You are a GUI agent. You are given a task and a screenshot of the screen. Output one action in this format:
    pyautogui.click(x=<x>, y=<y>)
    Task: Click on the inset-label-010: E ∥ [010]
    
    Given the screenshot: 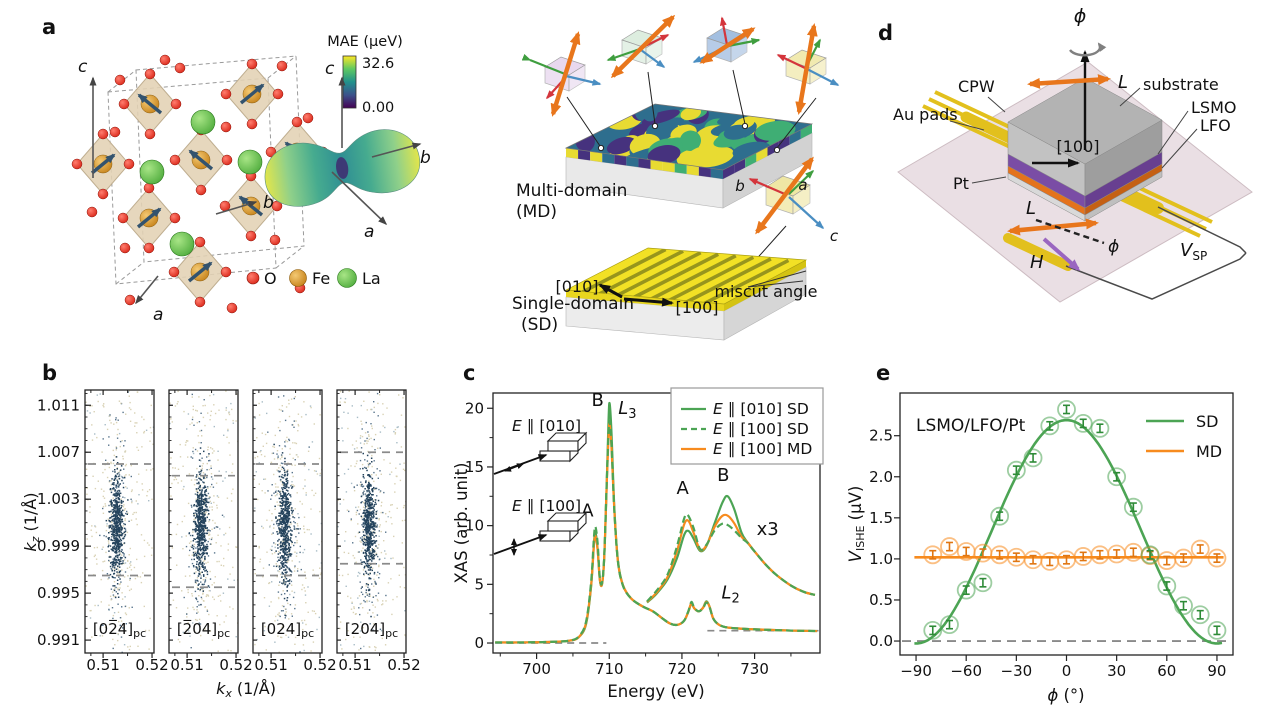 What is the action you would take?
    pyautogui.click(x=546, y=426)
    